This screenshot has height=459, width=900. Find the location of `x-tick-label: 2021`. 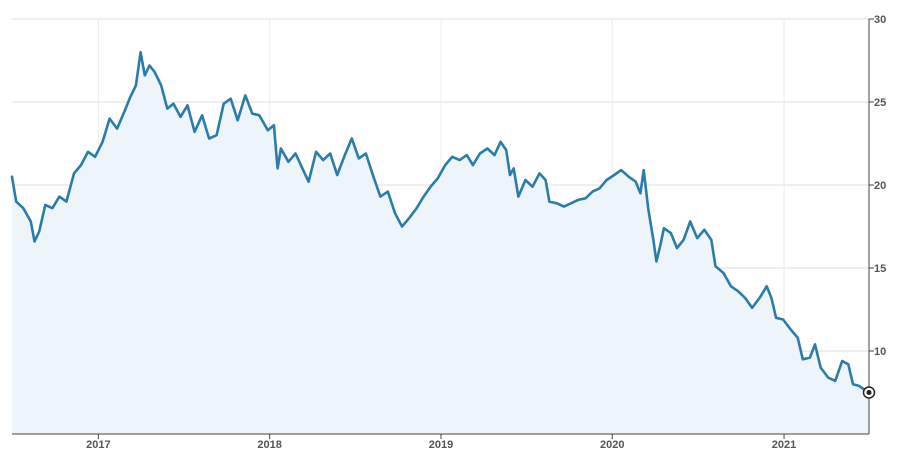

x-tick-label: 2021 is located at coordinates (784, 445).